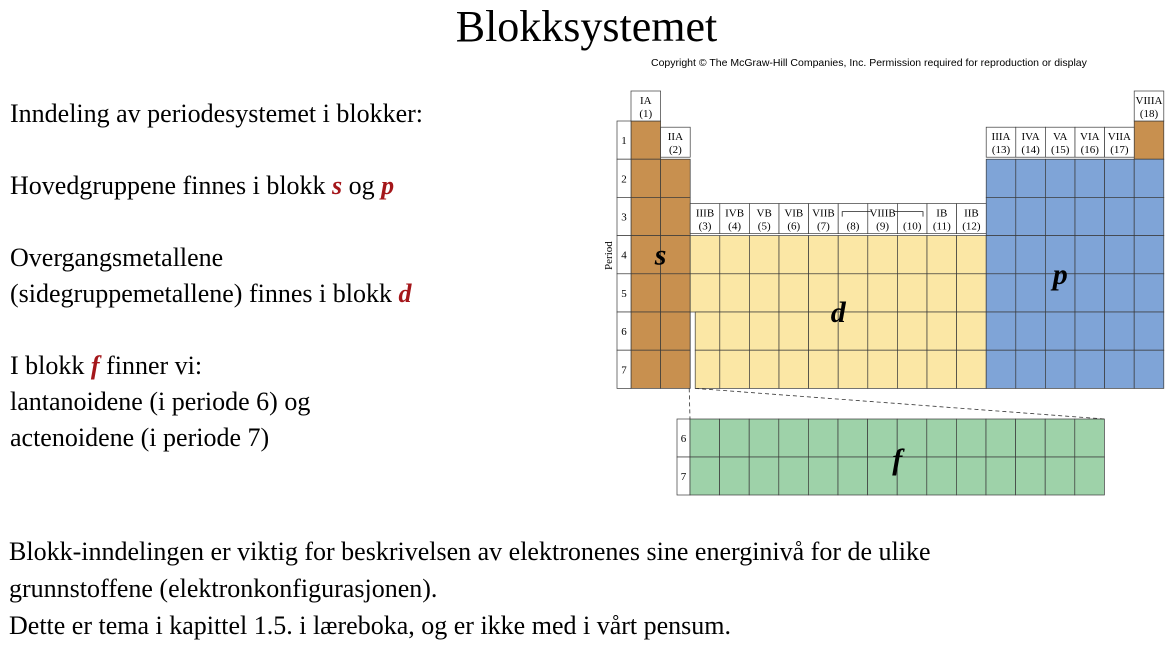 This screenshot has height=655, width=1173. What do you see at coordinates (912, 476) in the screenshot?
I see `cell-f-c8-r2` at bounding box center [912, 476].